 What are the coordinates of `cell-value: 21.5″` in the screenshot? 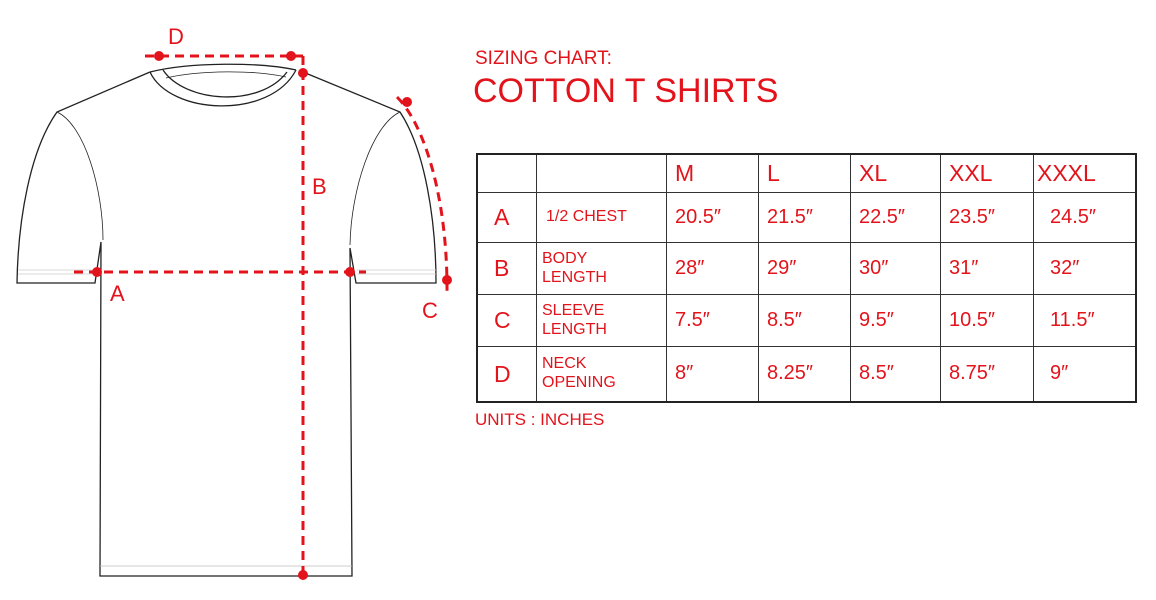 It's located at (804, 217).